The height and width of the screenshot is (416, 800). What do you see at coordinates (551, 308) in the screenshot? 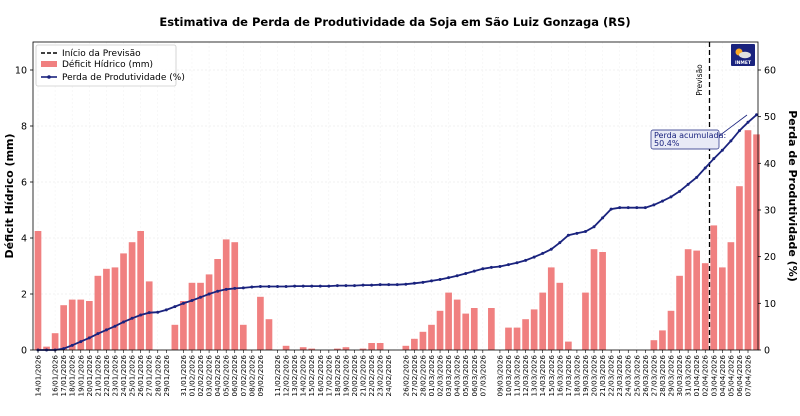
I see `bar-15/03/2026` at bounding box center [551, 308].